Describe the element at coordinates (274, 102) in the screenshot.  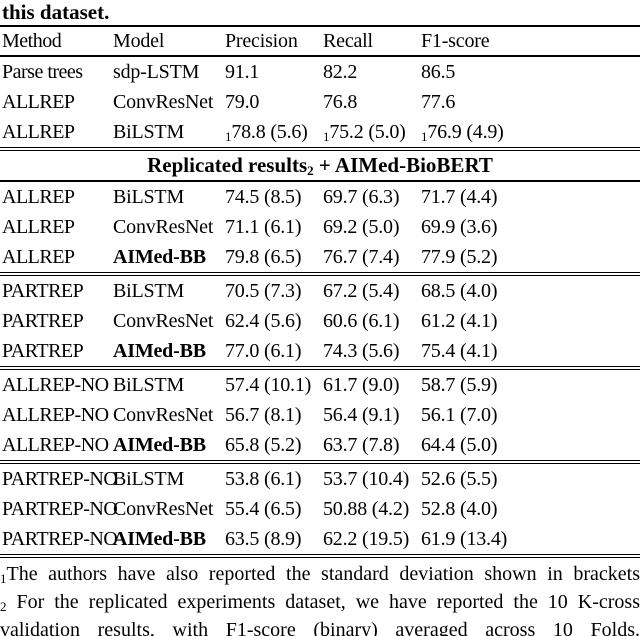
I see `cell-precision: 79.0` at that location.